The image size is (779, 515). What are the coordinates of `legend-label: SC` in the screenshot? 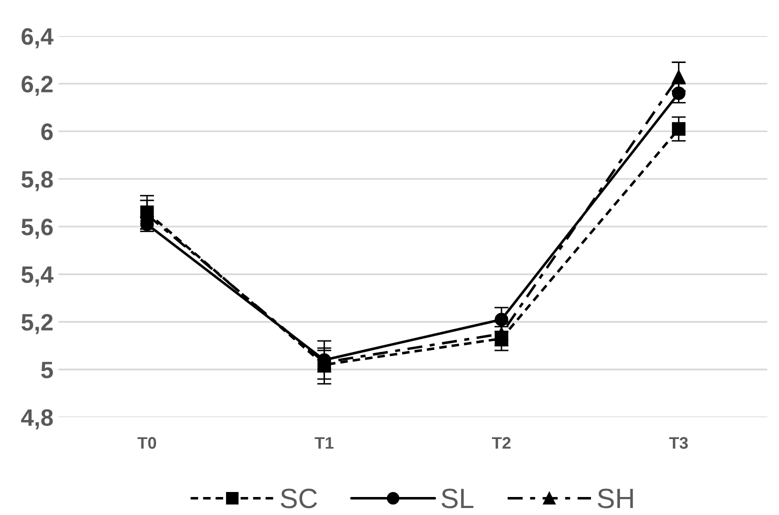 It's located at (299, 498).